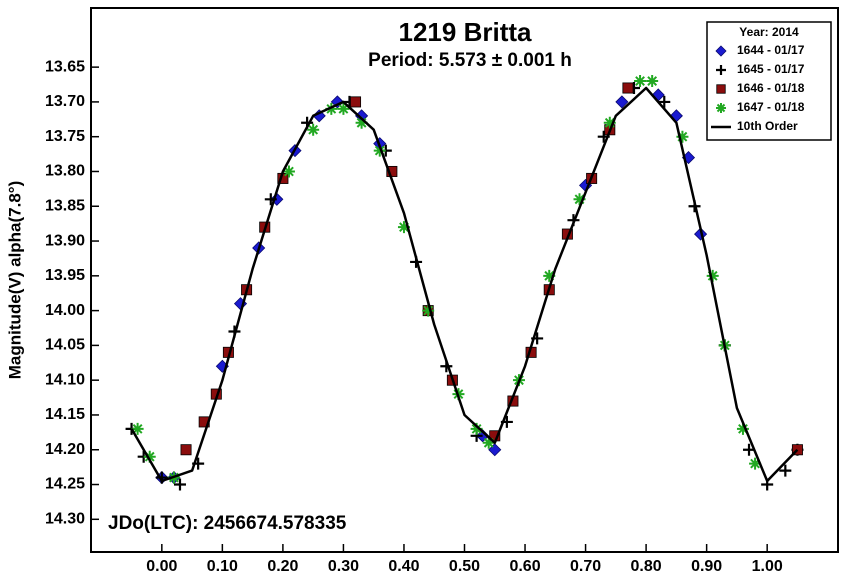 The height and width of the screenshot is (581, 852). Describe the element at coordinates (65, 136) in the screenshot. I see `y-tick-label: 13.75` at that location.